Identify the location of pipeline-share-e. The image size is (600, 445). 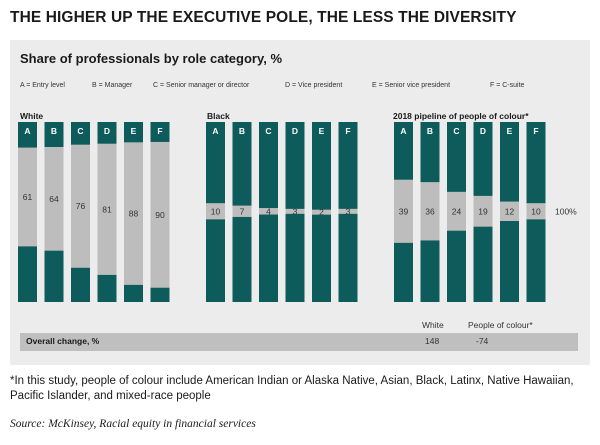
(509, 211).